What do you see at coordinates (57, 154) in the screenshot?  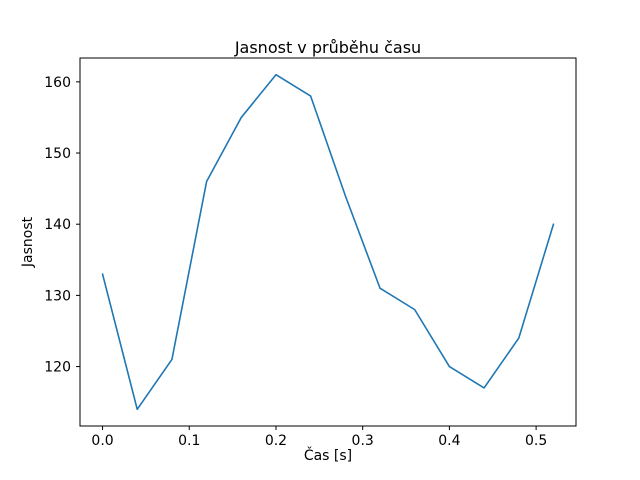 I see `y-tick-label: 150` at bounding box center [57, 154].